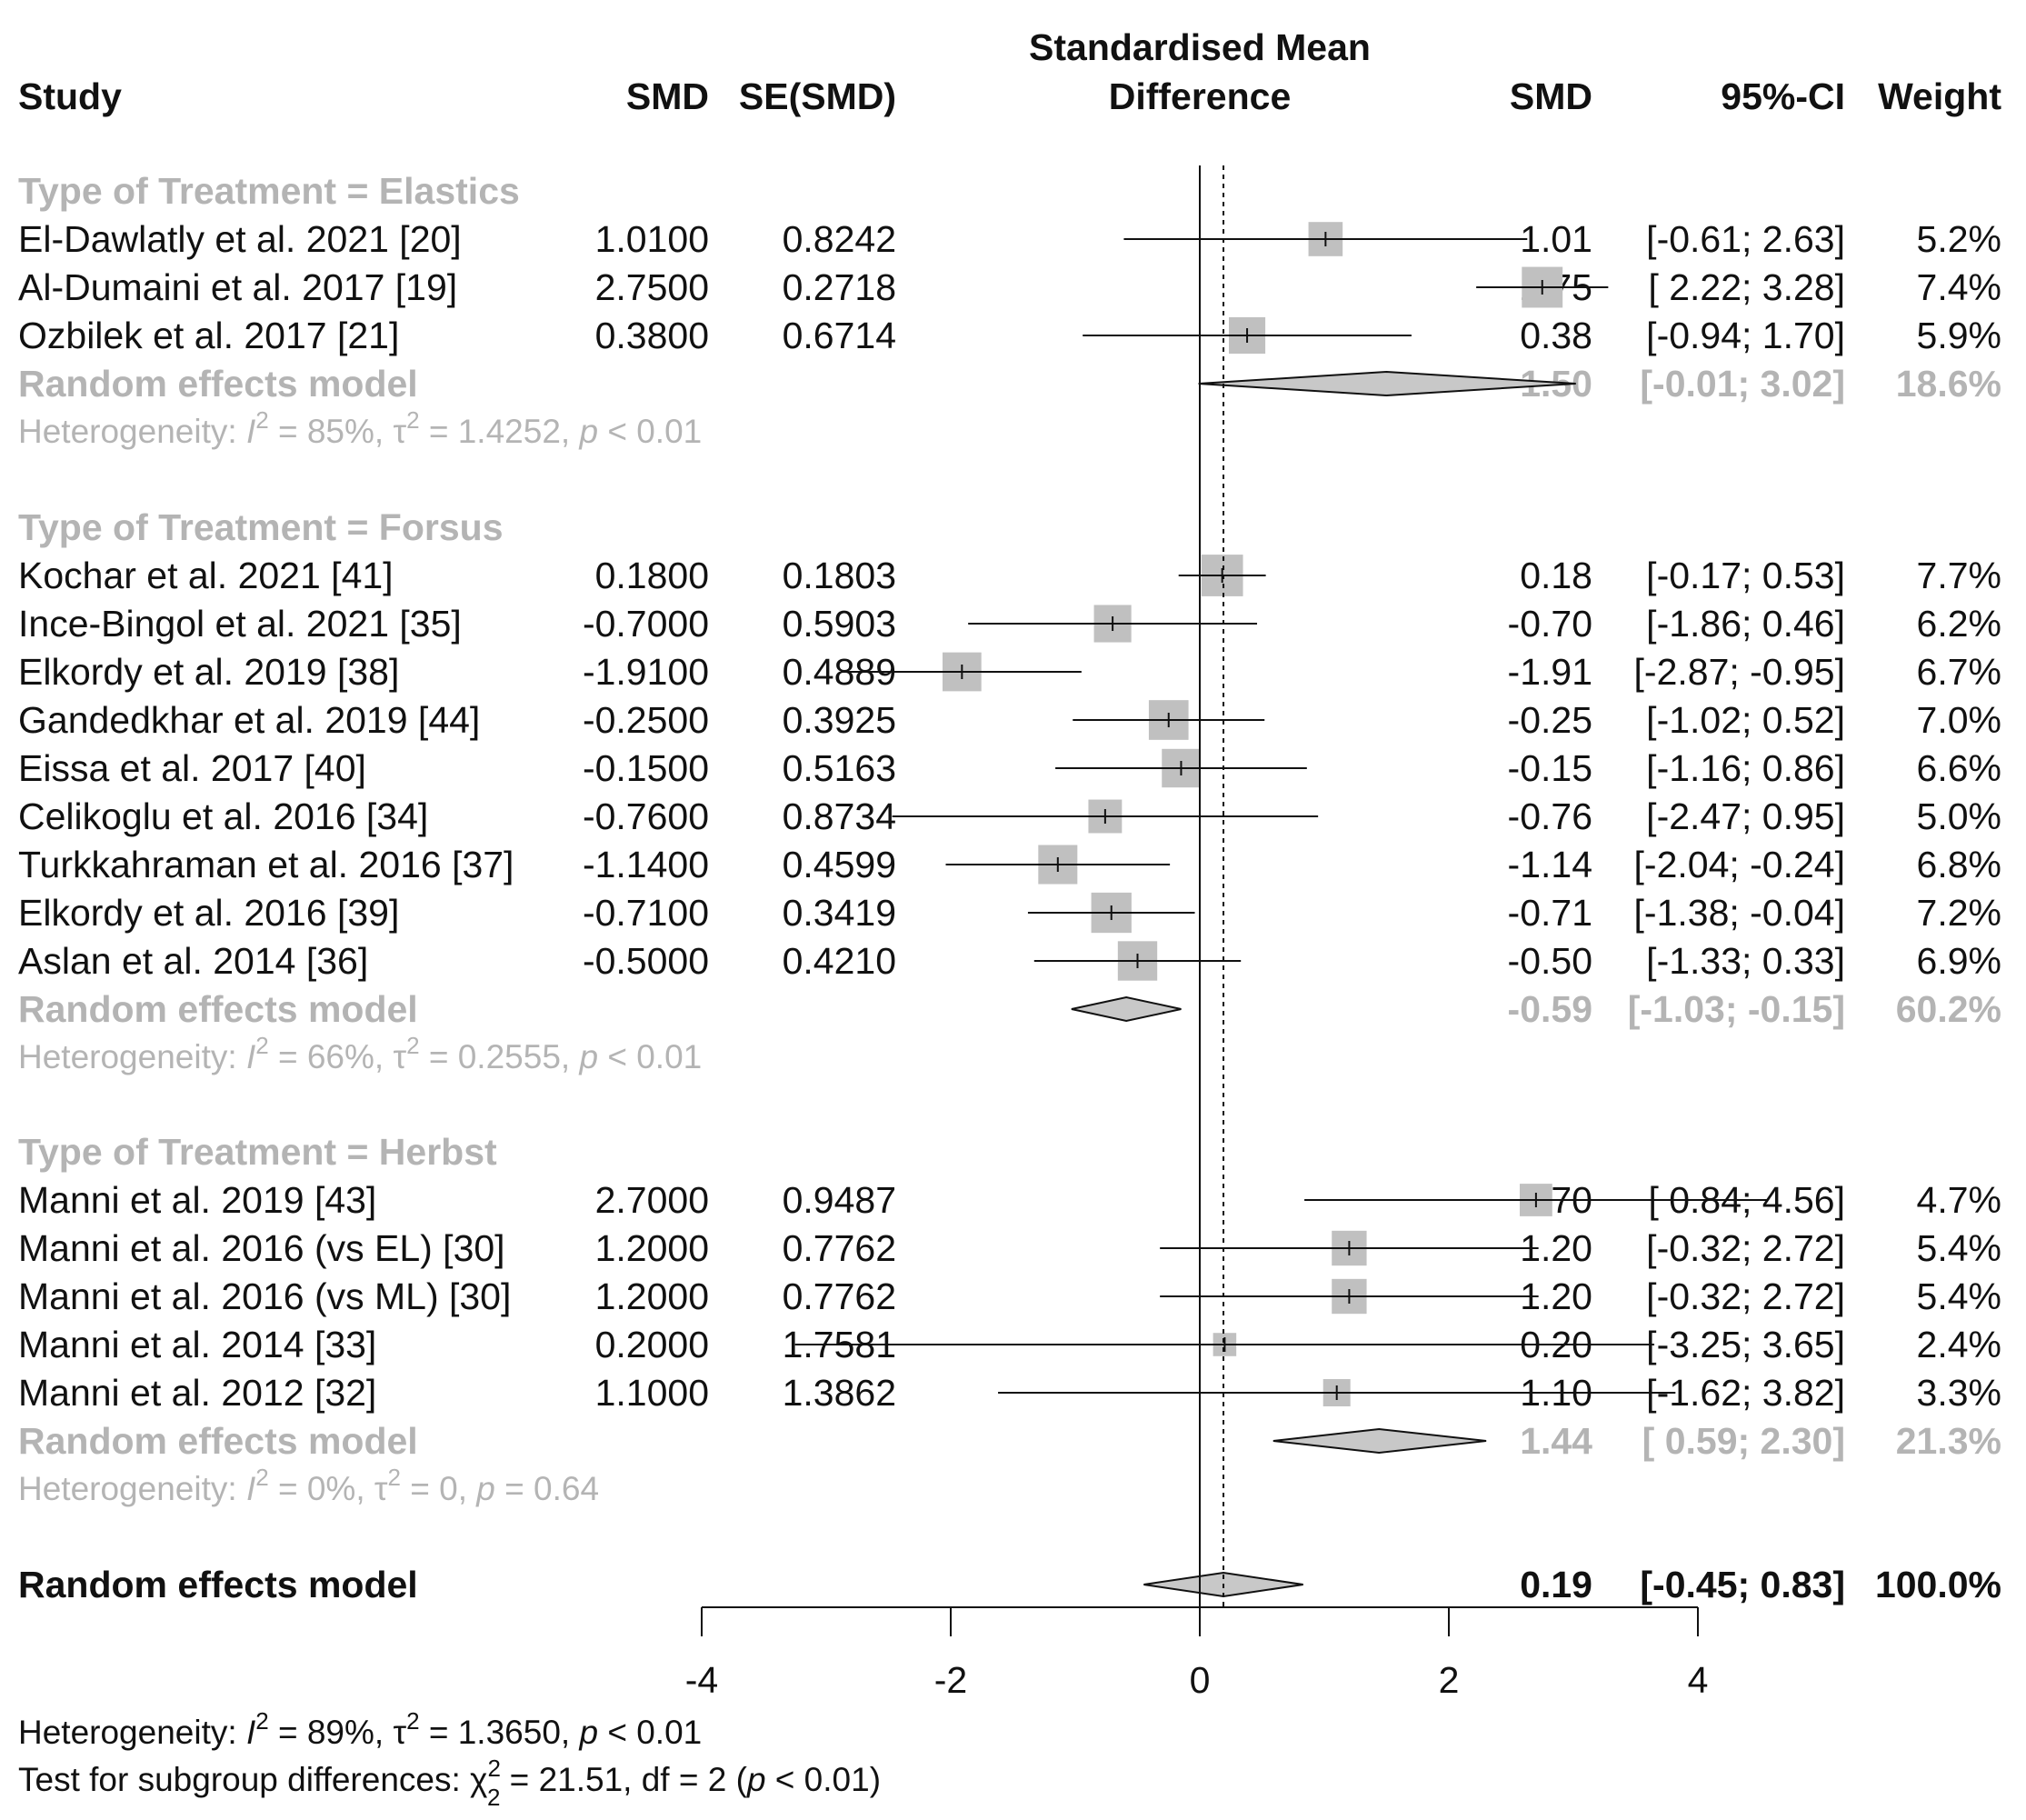  Describe the element at coordinates (667, 96) in the screenshot. I see `header-smd: SMD` at that location.